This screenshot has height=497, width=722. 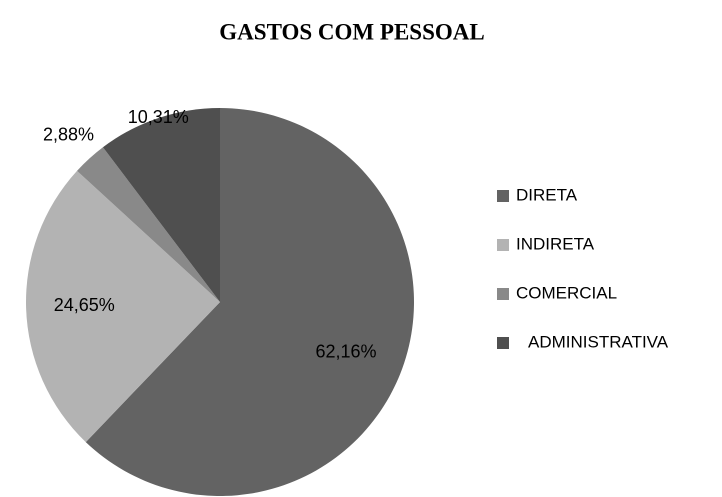 I want to click on data-label: 62,16%, so click(x=345, y=351).